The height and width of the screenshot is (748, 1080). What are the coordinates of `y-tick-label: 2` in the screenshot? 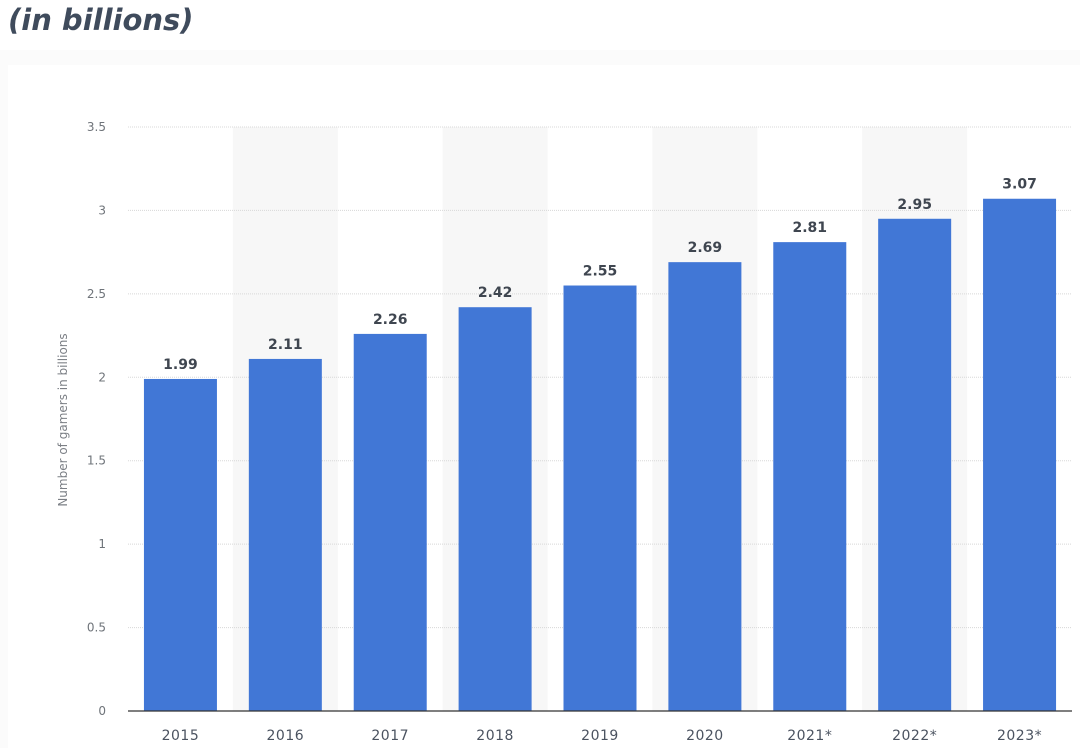 It's located at (102, 377).